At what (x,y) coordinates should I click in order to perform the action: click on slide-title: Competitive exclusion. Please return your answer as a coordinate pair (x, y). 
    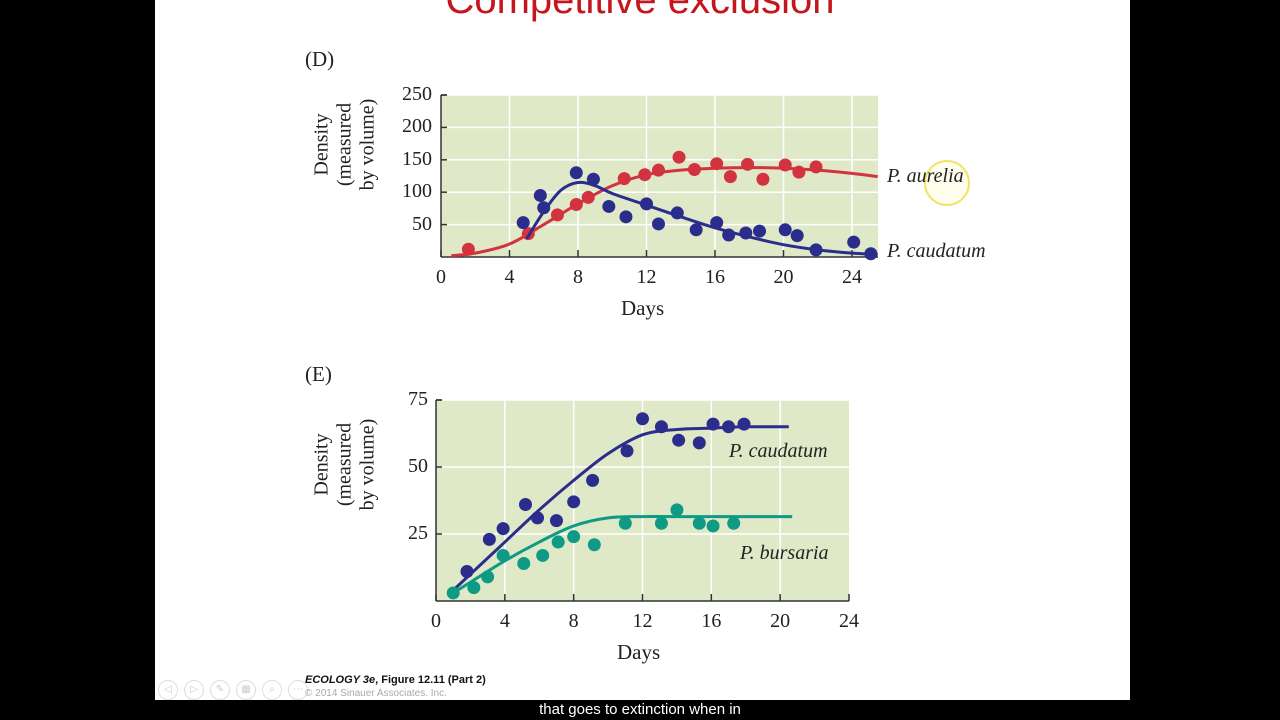
    Looking at the image, I should click on (640, 11).